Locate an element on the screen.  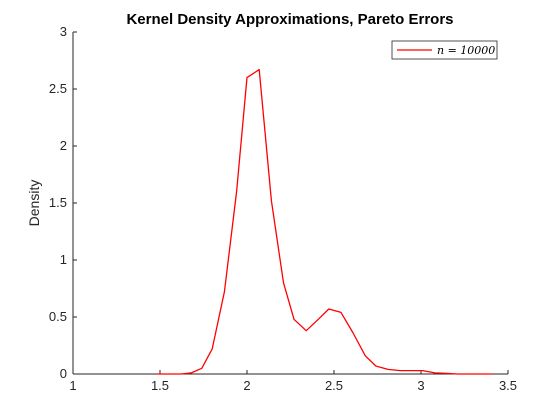
legend-box is located at coordinates (444, 50).